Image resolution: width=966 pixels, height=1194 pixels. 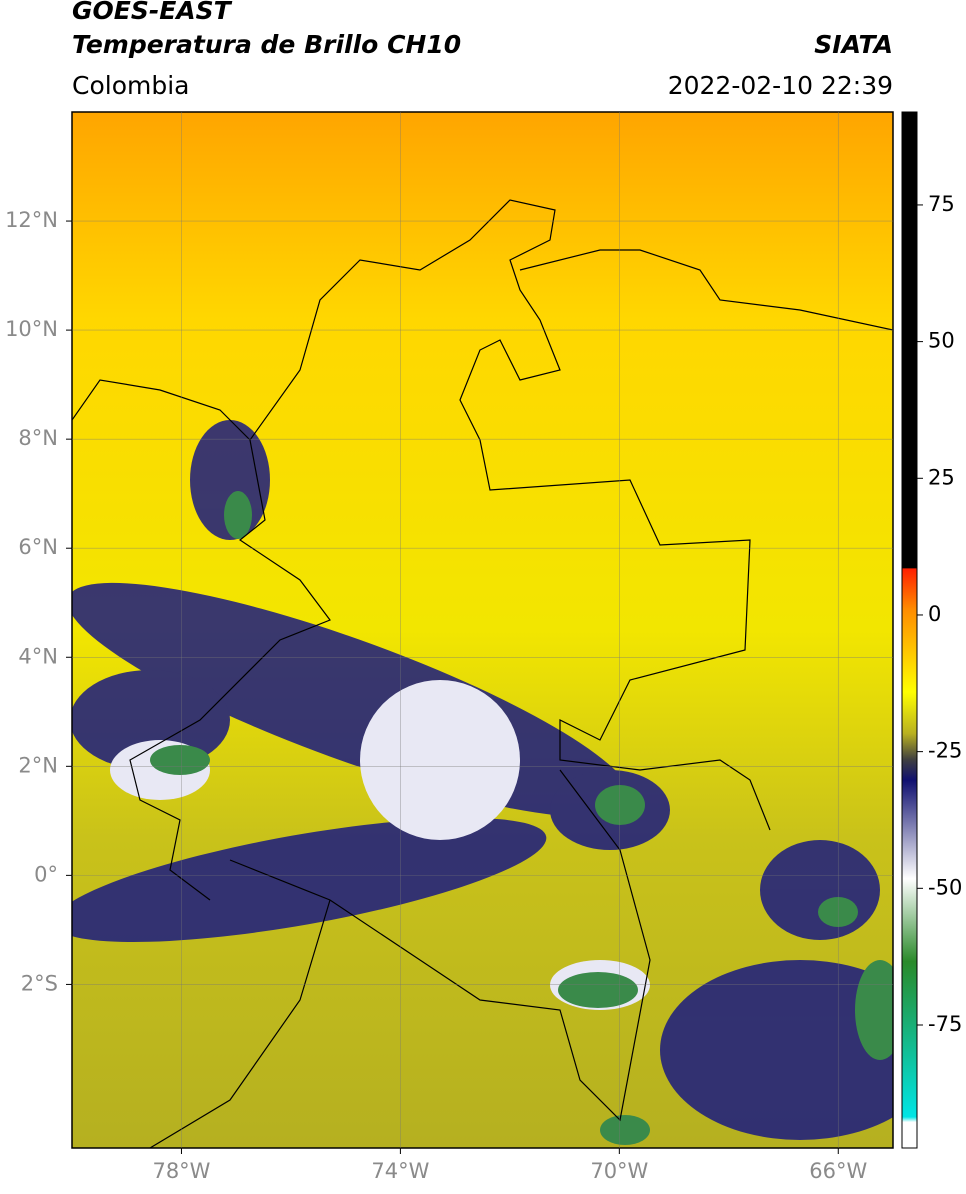 What do you see at coordinates (934, 614) in the screenshot?
I see `colorbar-tick-label: 0` at bounding box center [934, 614].